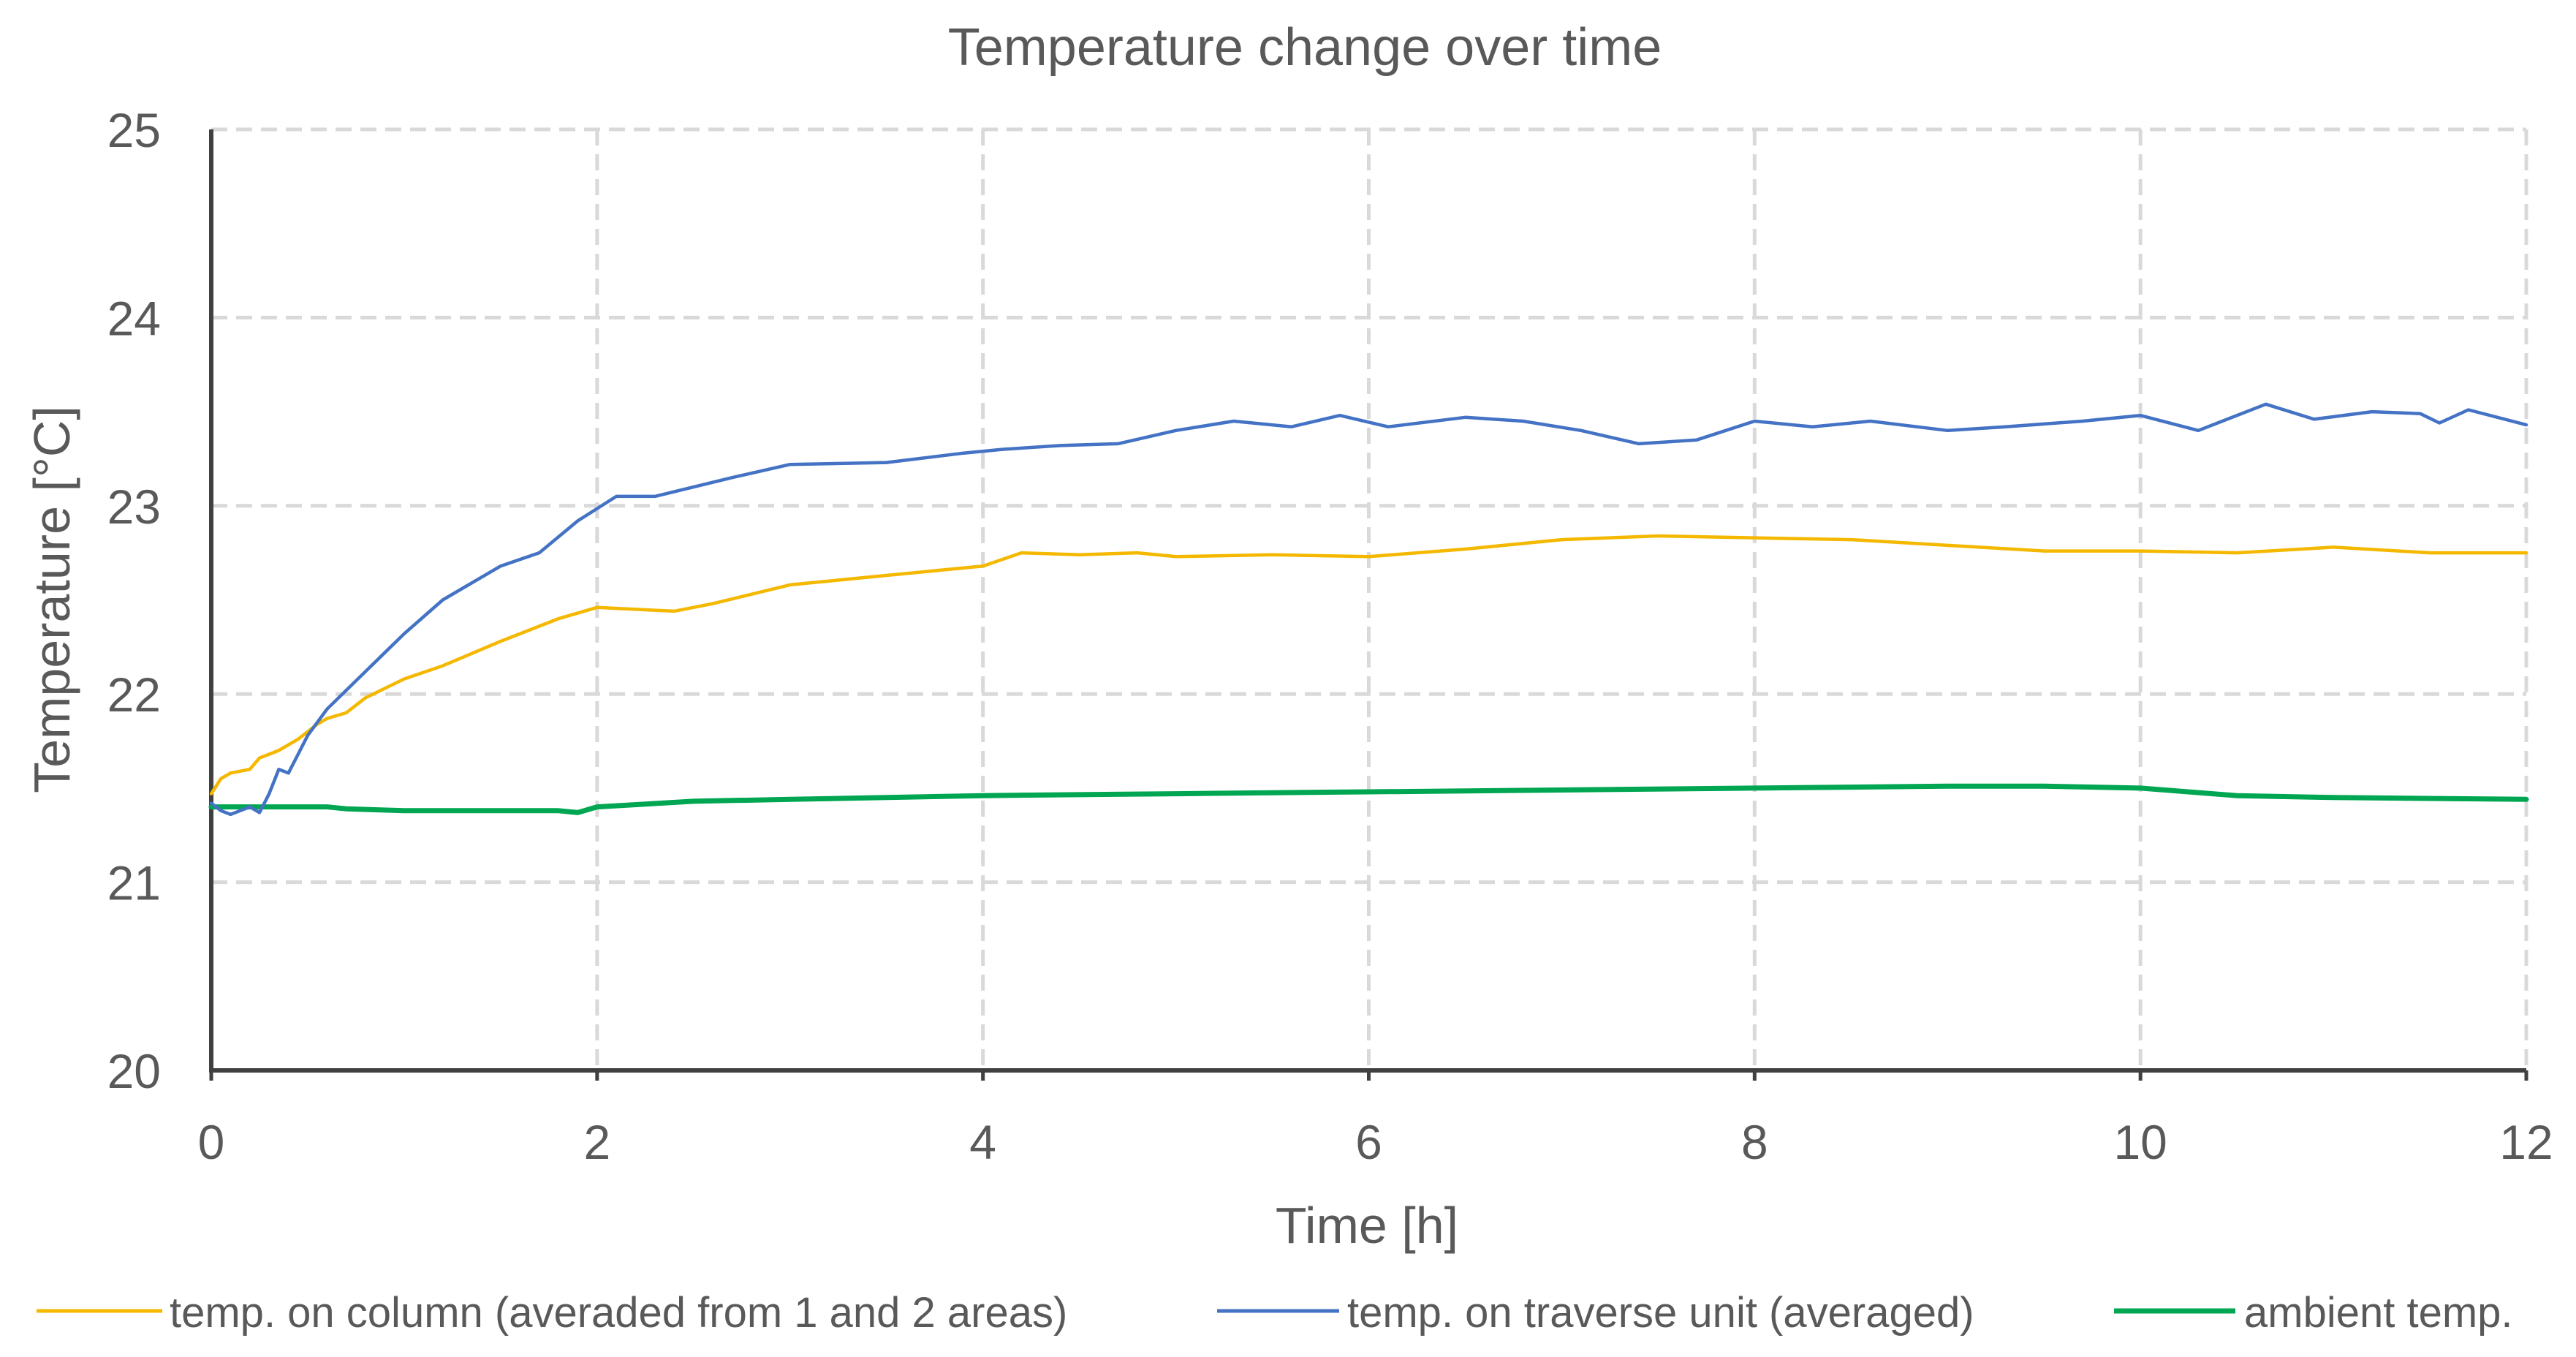  I want to click on y-tick-label: 24, so click(134, 318).